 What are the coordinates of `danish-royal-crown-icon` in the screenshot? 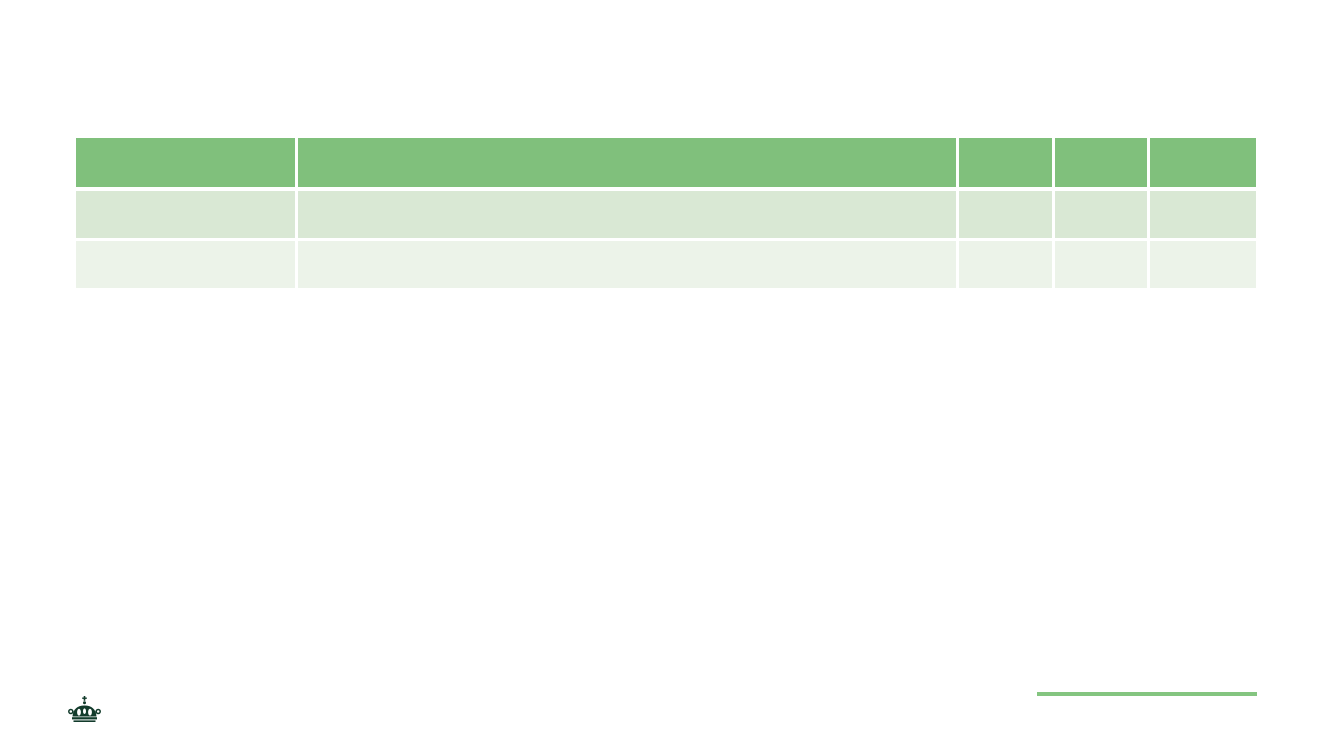 It's located at (84, 709).